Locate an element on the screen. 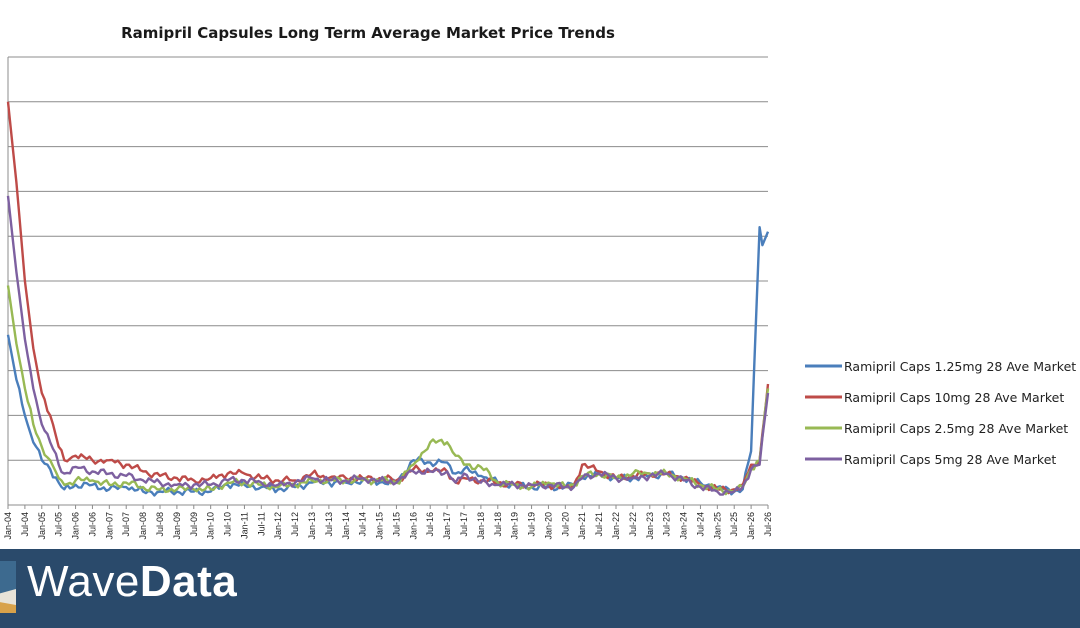 The height and width of the screenshot is (628, 1080). brand-name: WaveData is located at coordinates (132, 582).